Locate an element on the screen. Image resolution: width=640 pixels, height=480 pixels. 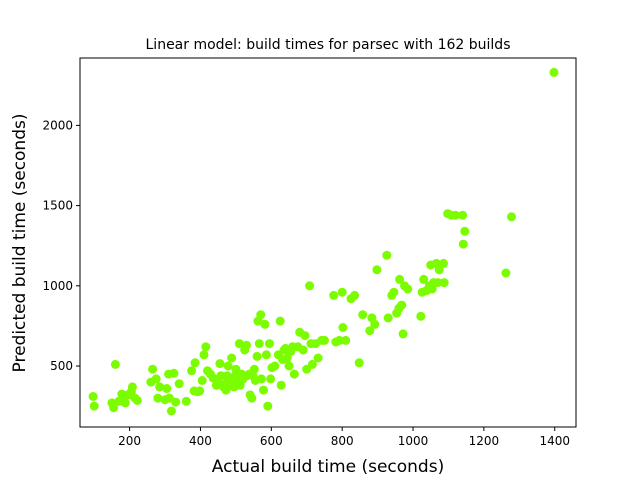
y-tick-label: 1500 is located at coordinates (57, 206).